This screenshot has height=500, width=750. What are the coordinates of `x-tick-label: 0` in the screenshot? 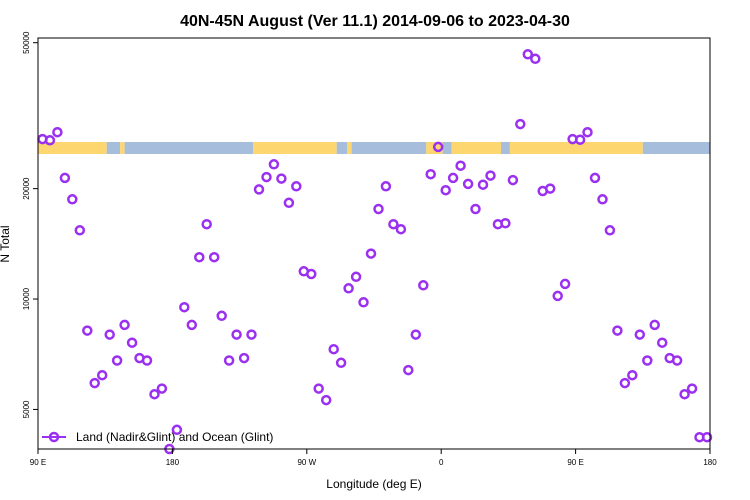 It's located at (441, 462).